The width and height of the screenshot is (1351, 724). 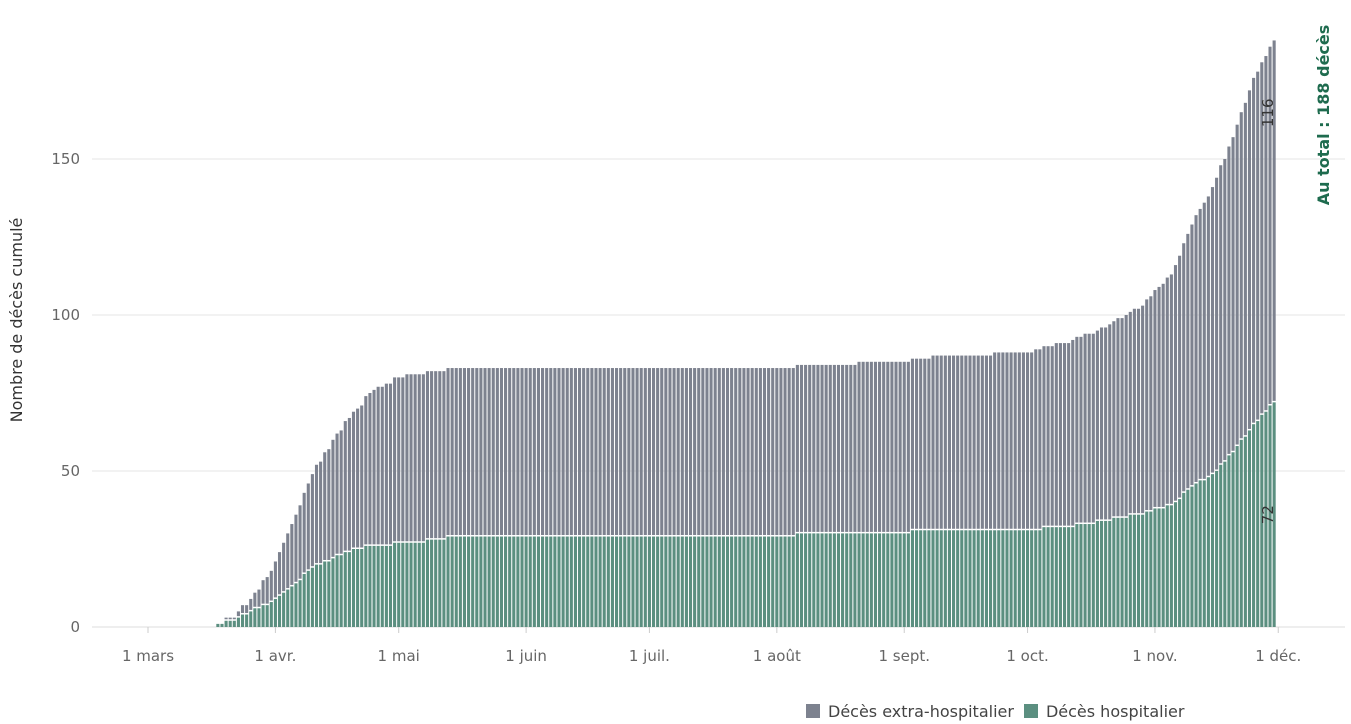 I want to click on total-label: Au total : 188 décès, so click(x=1323, y=115).